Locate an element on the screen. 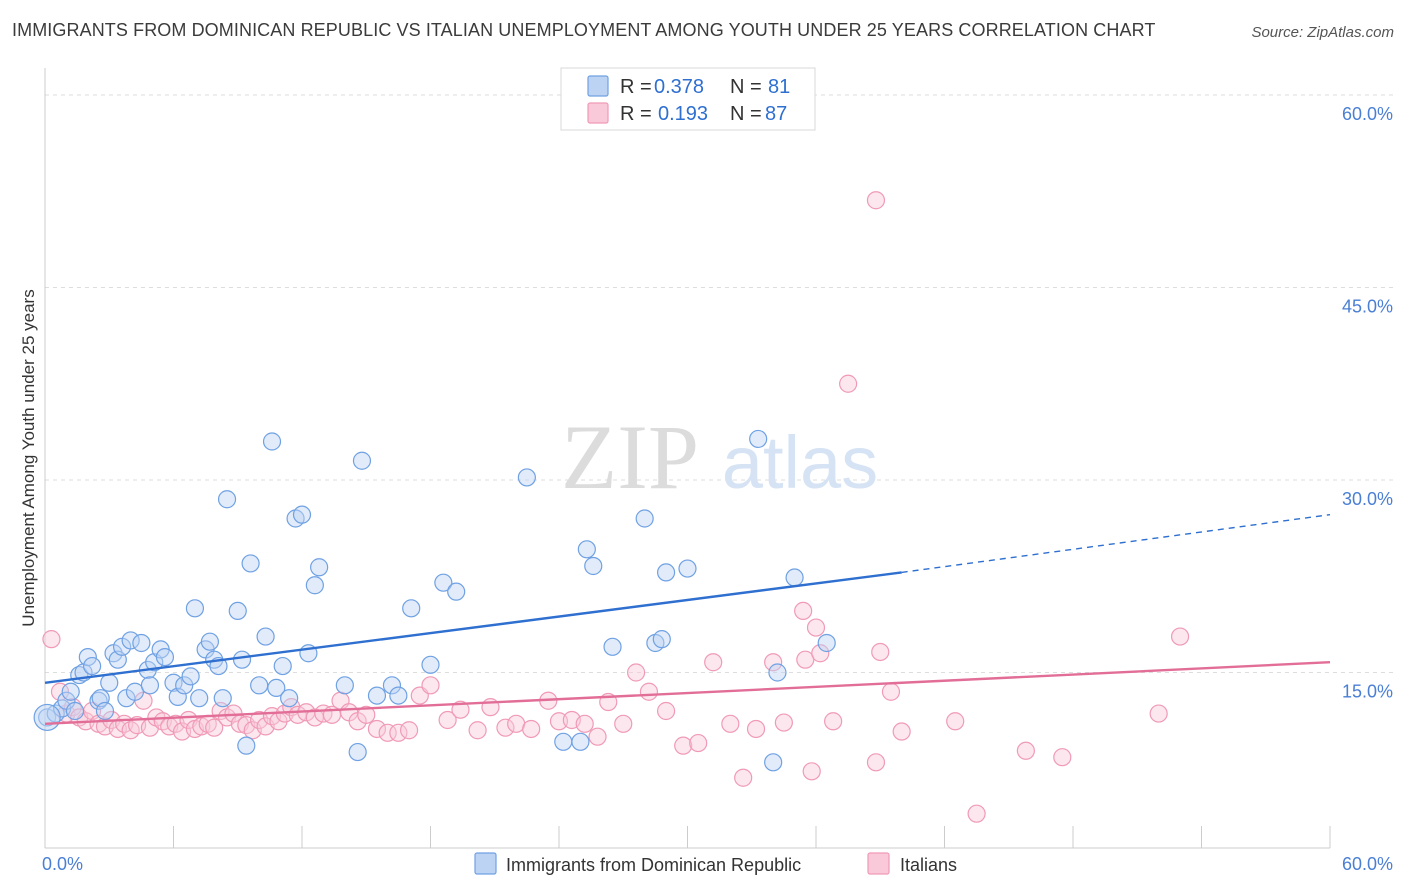 This screenshot has height=892, width=1406. series-swatch-blue is located at coordinates (485, 863).